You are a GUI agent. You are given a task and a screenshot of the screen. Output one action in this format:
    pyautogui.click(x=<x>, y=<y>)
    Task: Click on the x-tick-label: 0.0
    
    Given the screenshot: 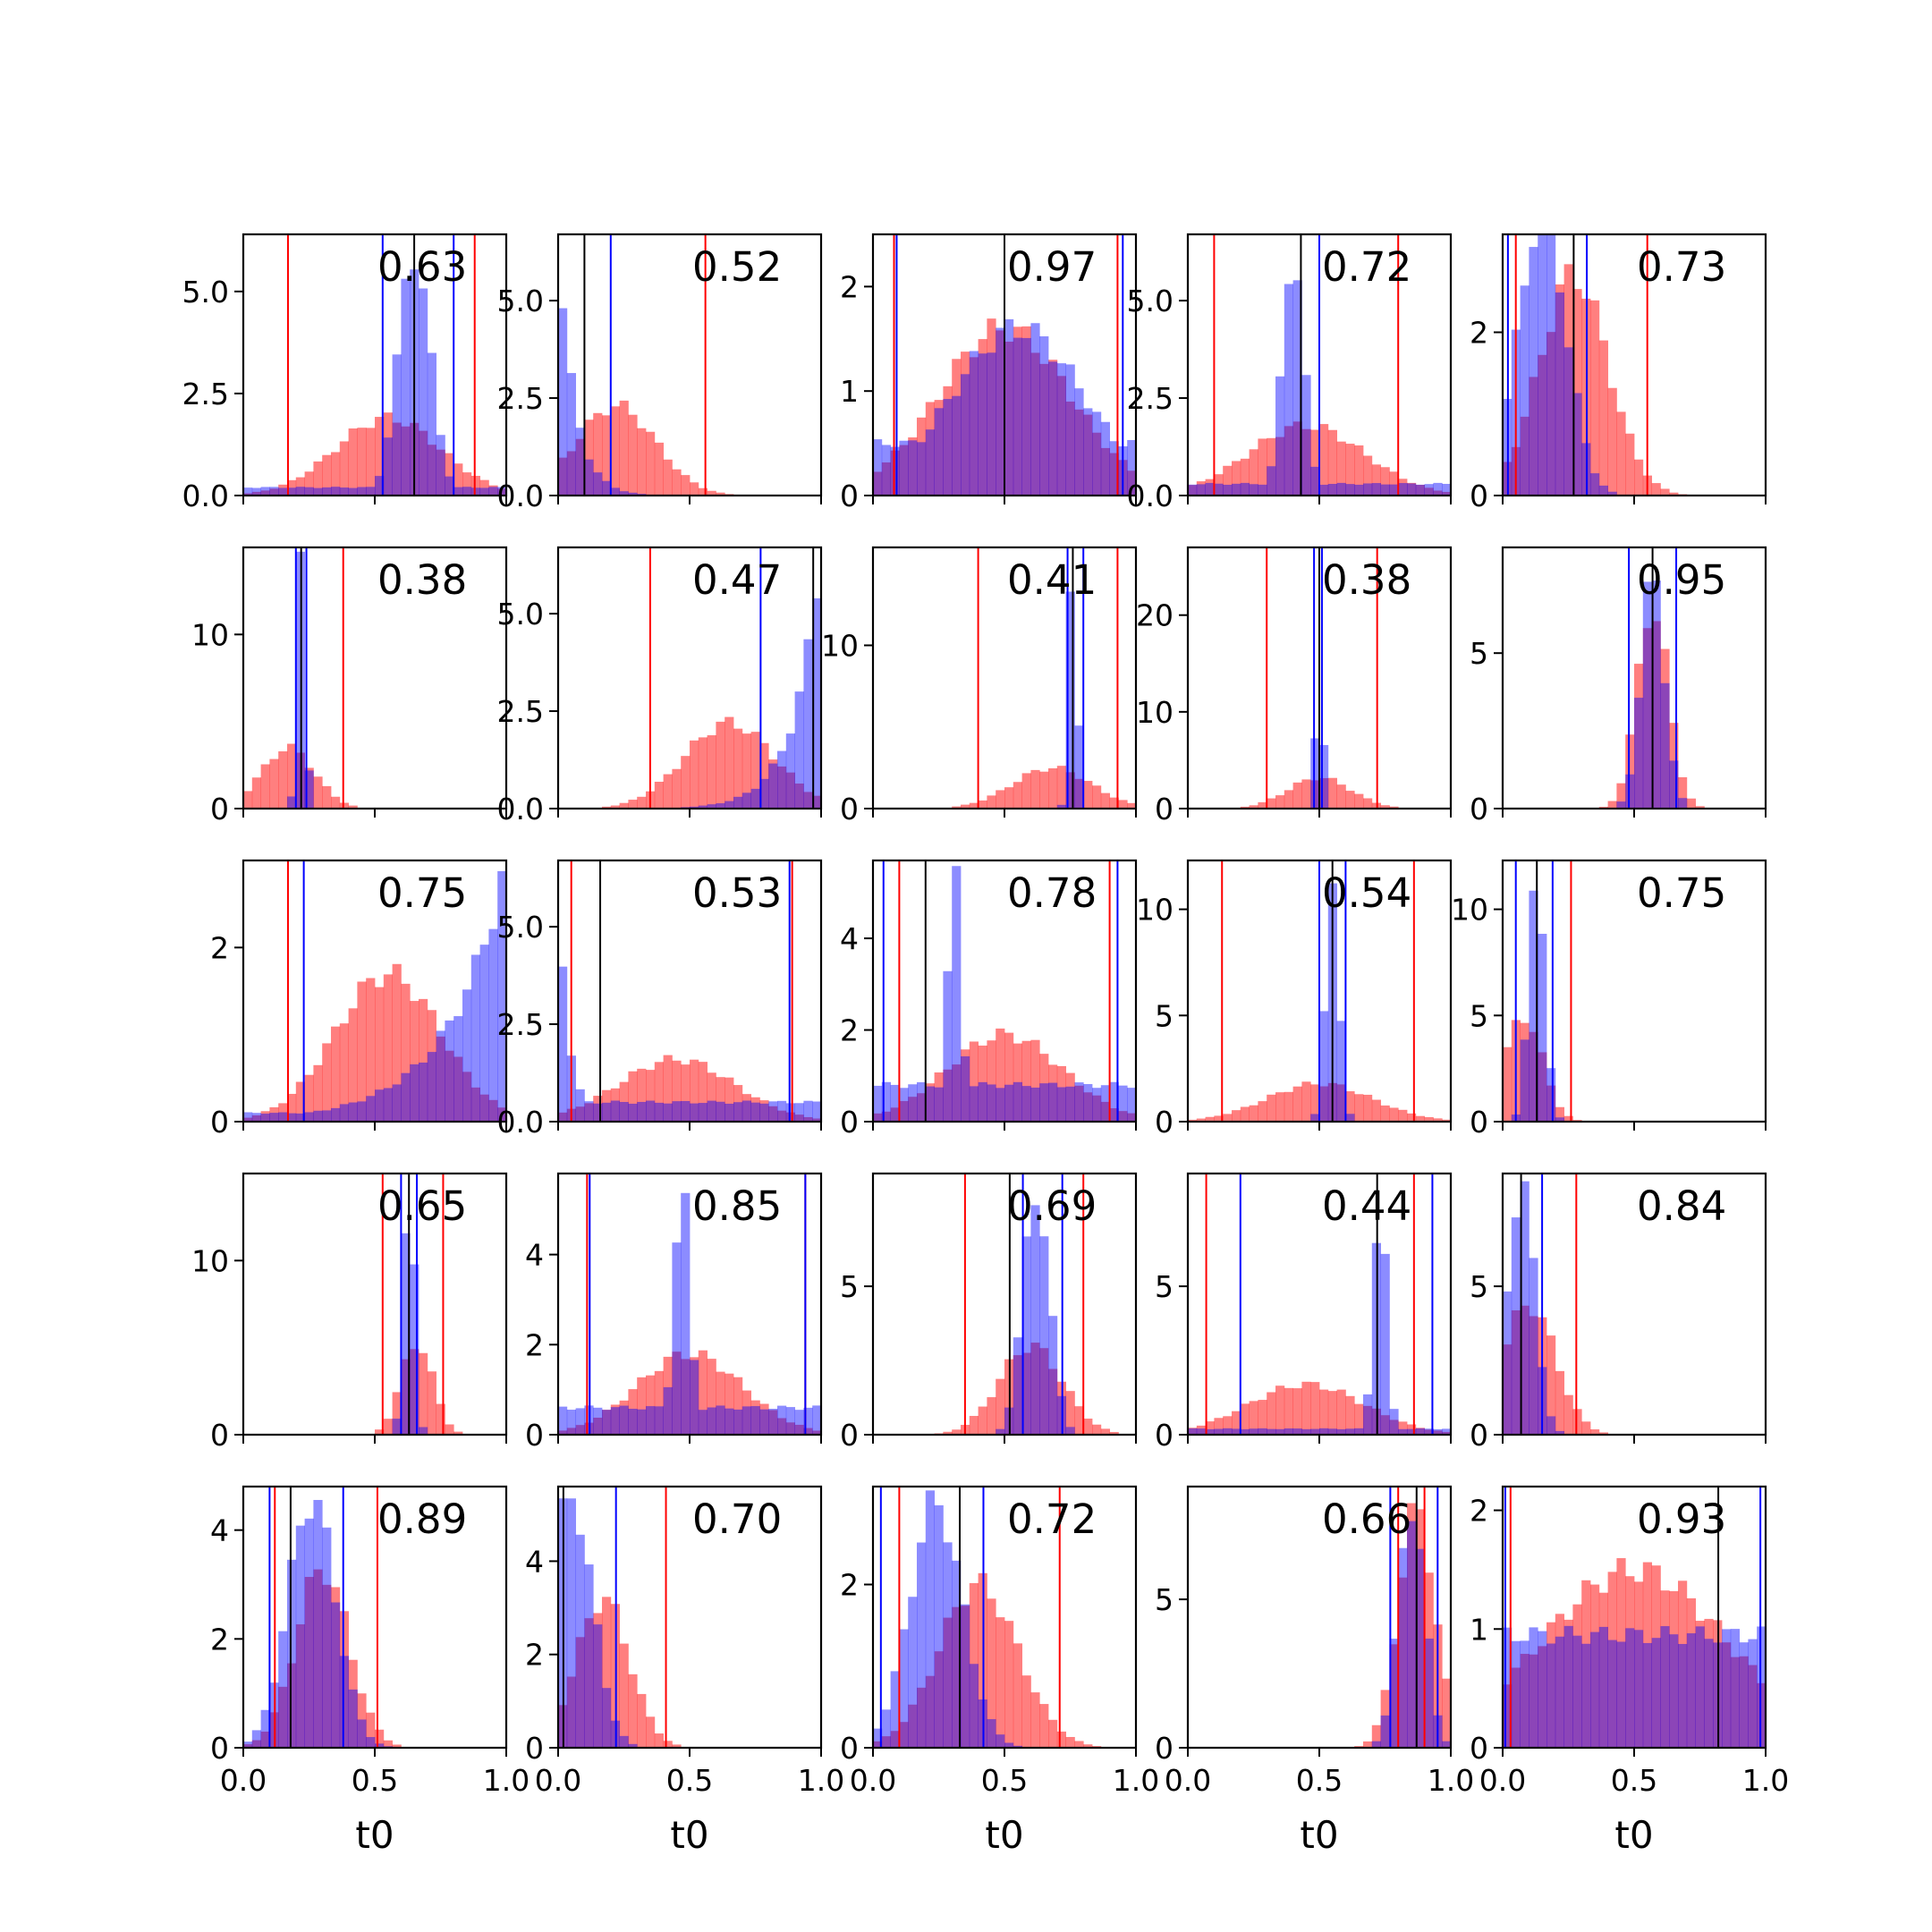 What is the action you would take?
    pyautogui.click(x=1188, y=1780)
    